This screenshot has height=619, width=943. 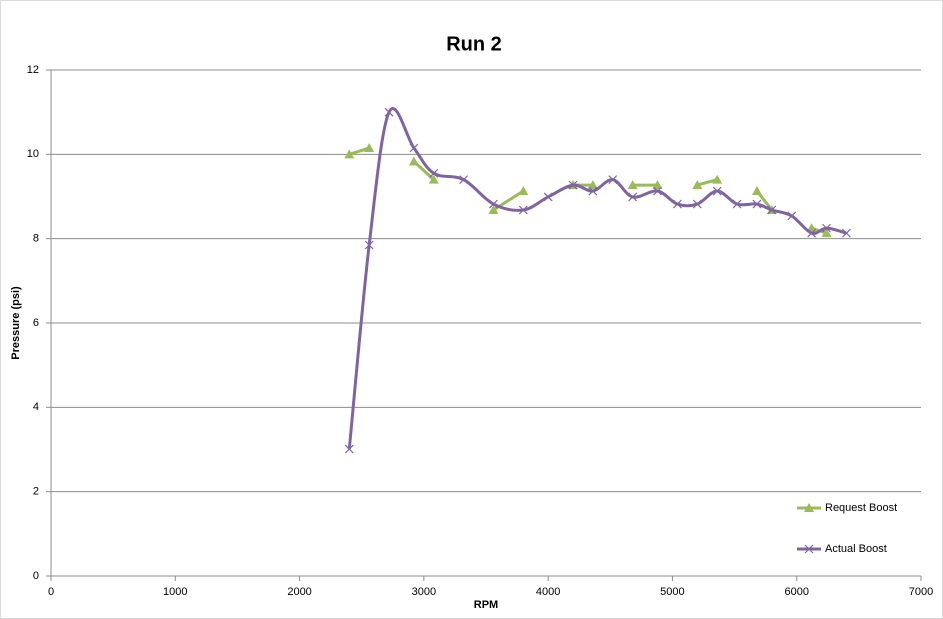 I want to click on y-axis-label: Pressure (psi), so click(x=16, y=323).